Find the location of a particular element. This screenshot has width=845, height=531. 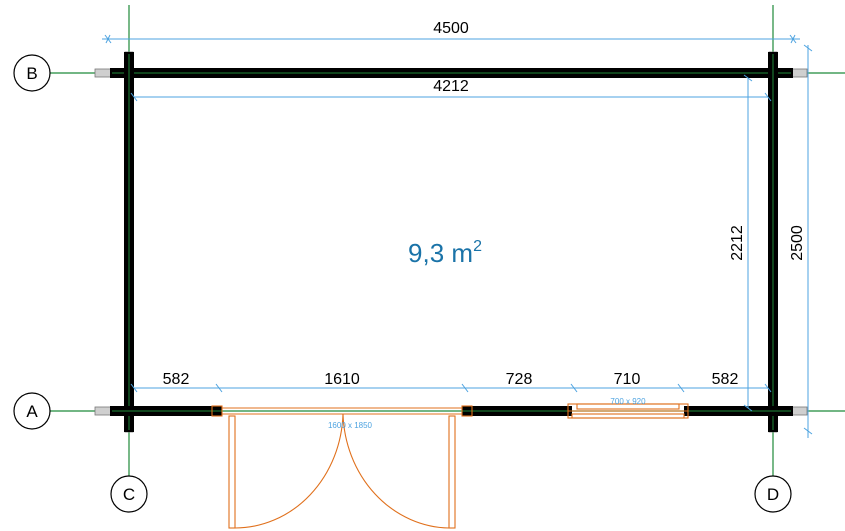

dim-outer-depth: 2500 is located at coordinates (797, 243).